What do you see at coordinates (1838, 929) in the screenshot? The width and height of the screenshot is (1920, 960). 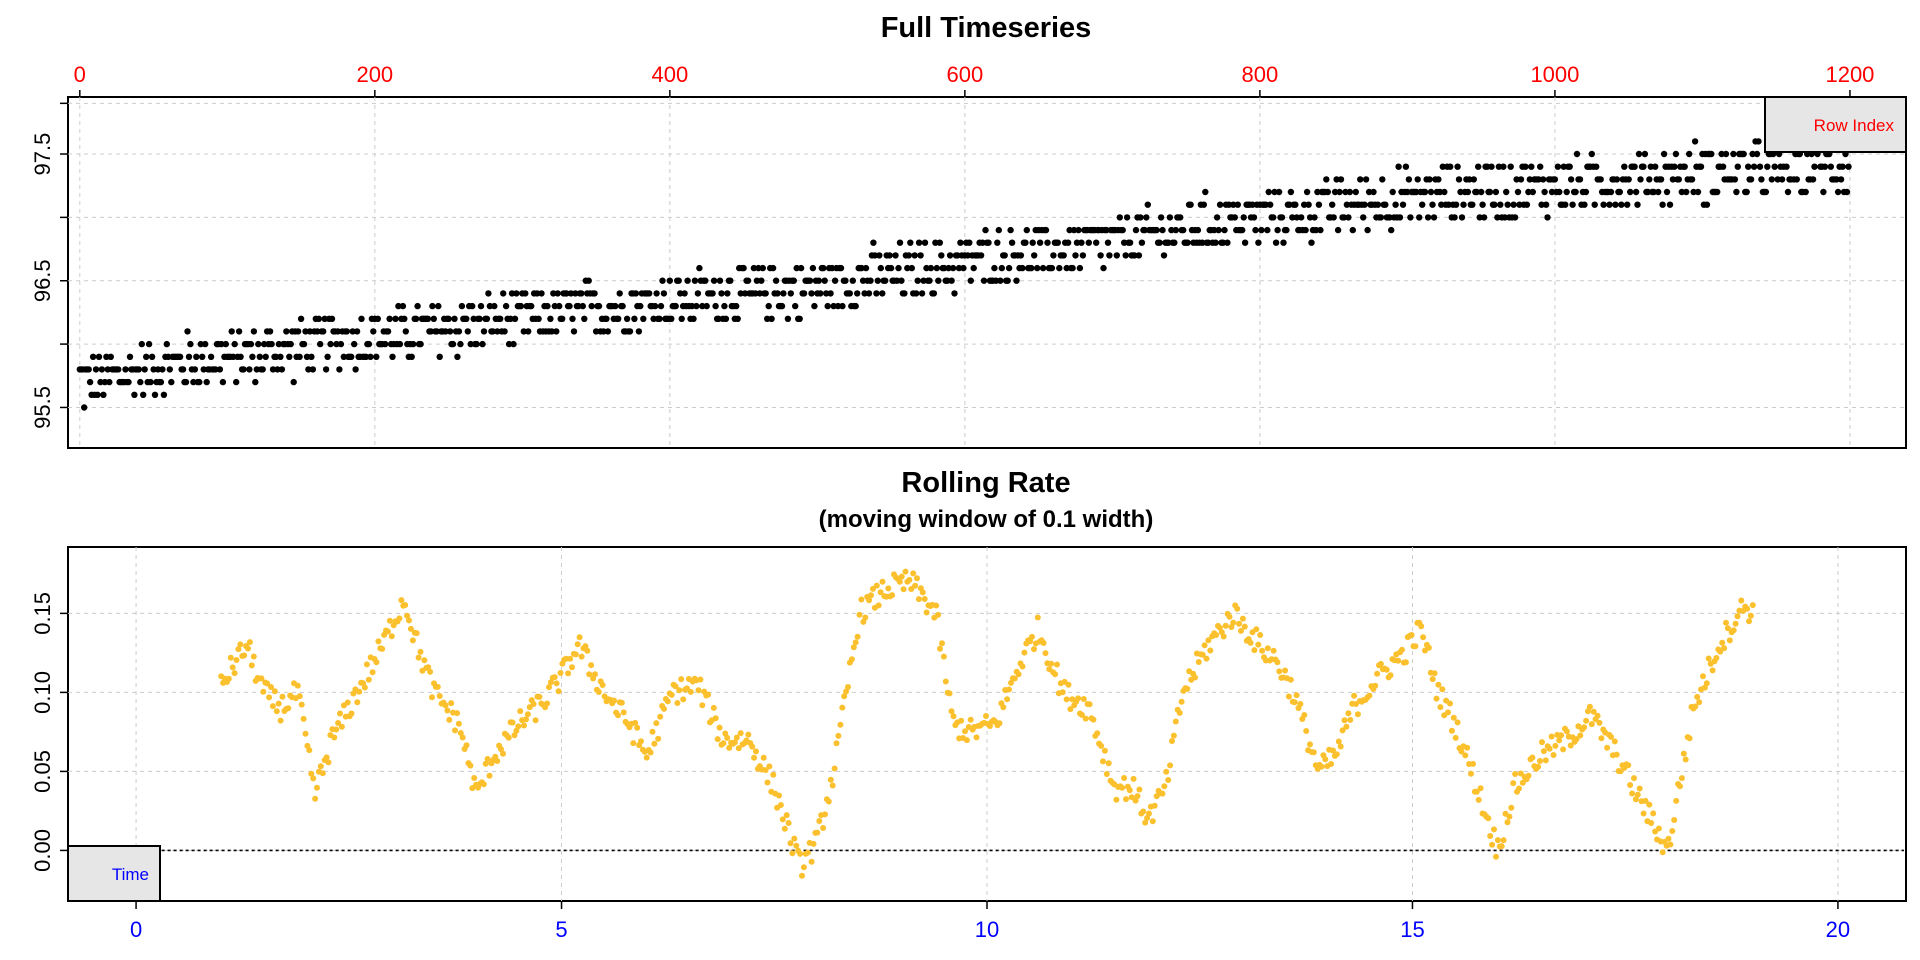 I see `bottom-x-tick-label: 20` at bounding box center [1838, 929].